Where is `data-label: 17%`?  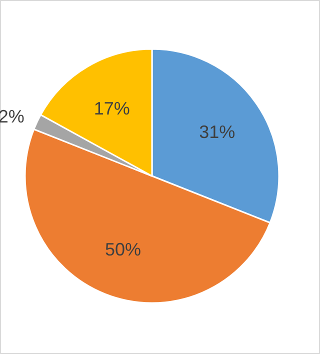
data-label: 17% is located at coordinates (112, 108).